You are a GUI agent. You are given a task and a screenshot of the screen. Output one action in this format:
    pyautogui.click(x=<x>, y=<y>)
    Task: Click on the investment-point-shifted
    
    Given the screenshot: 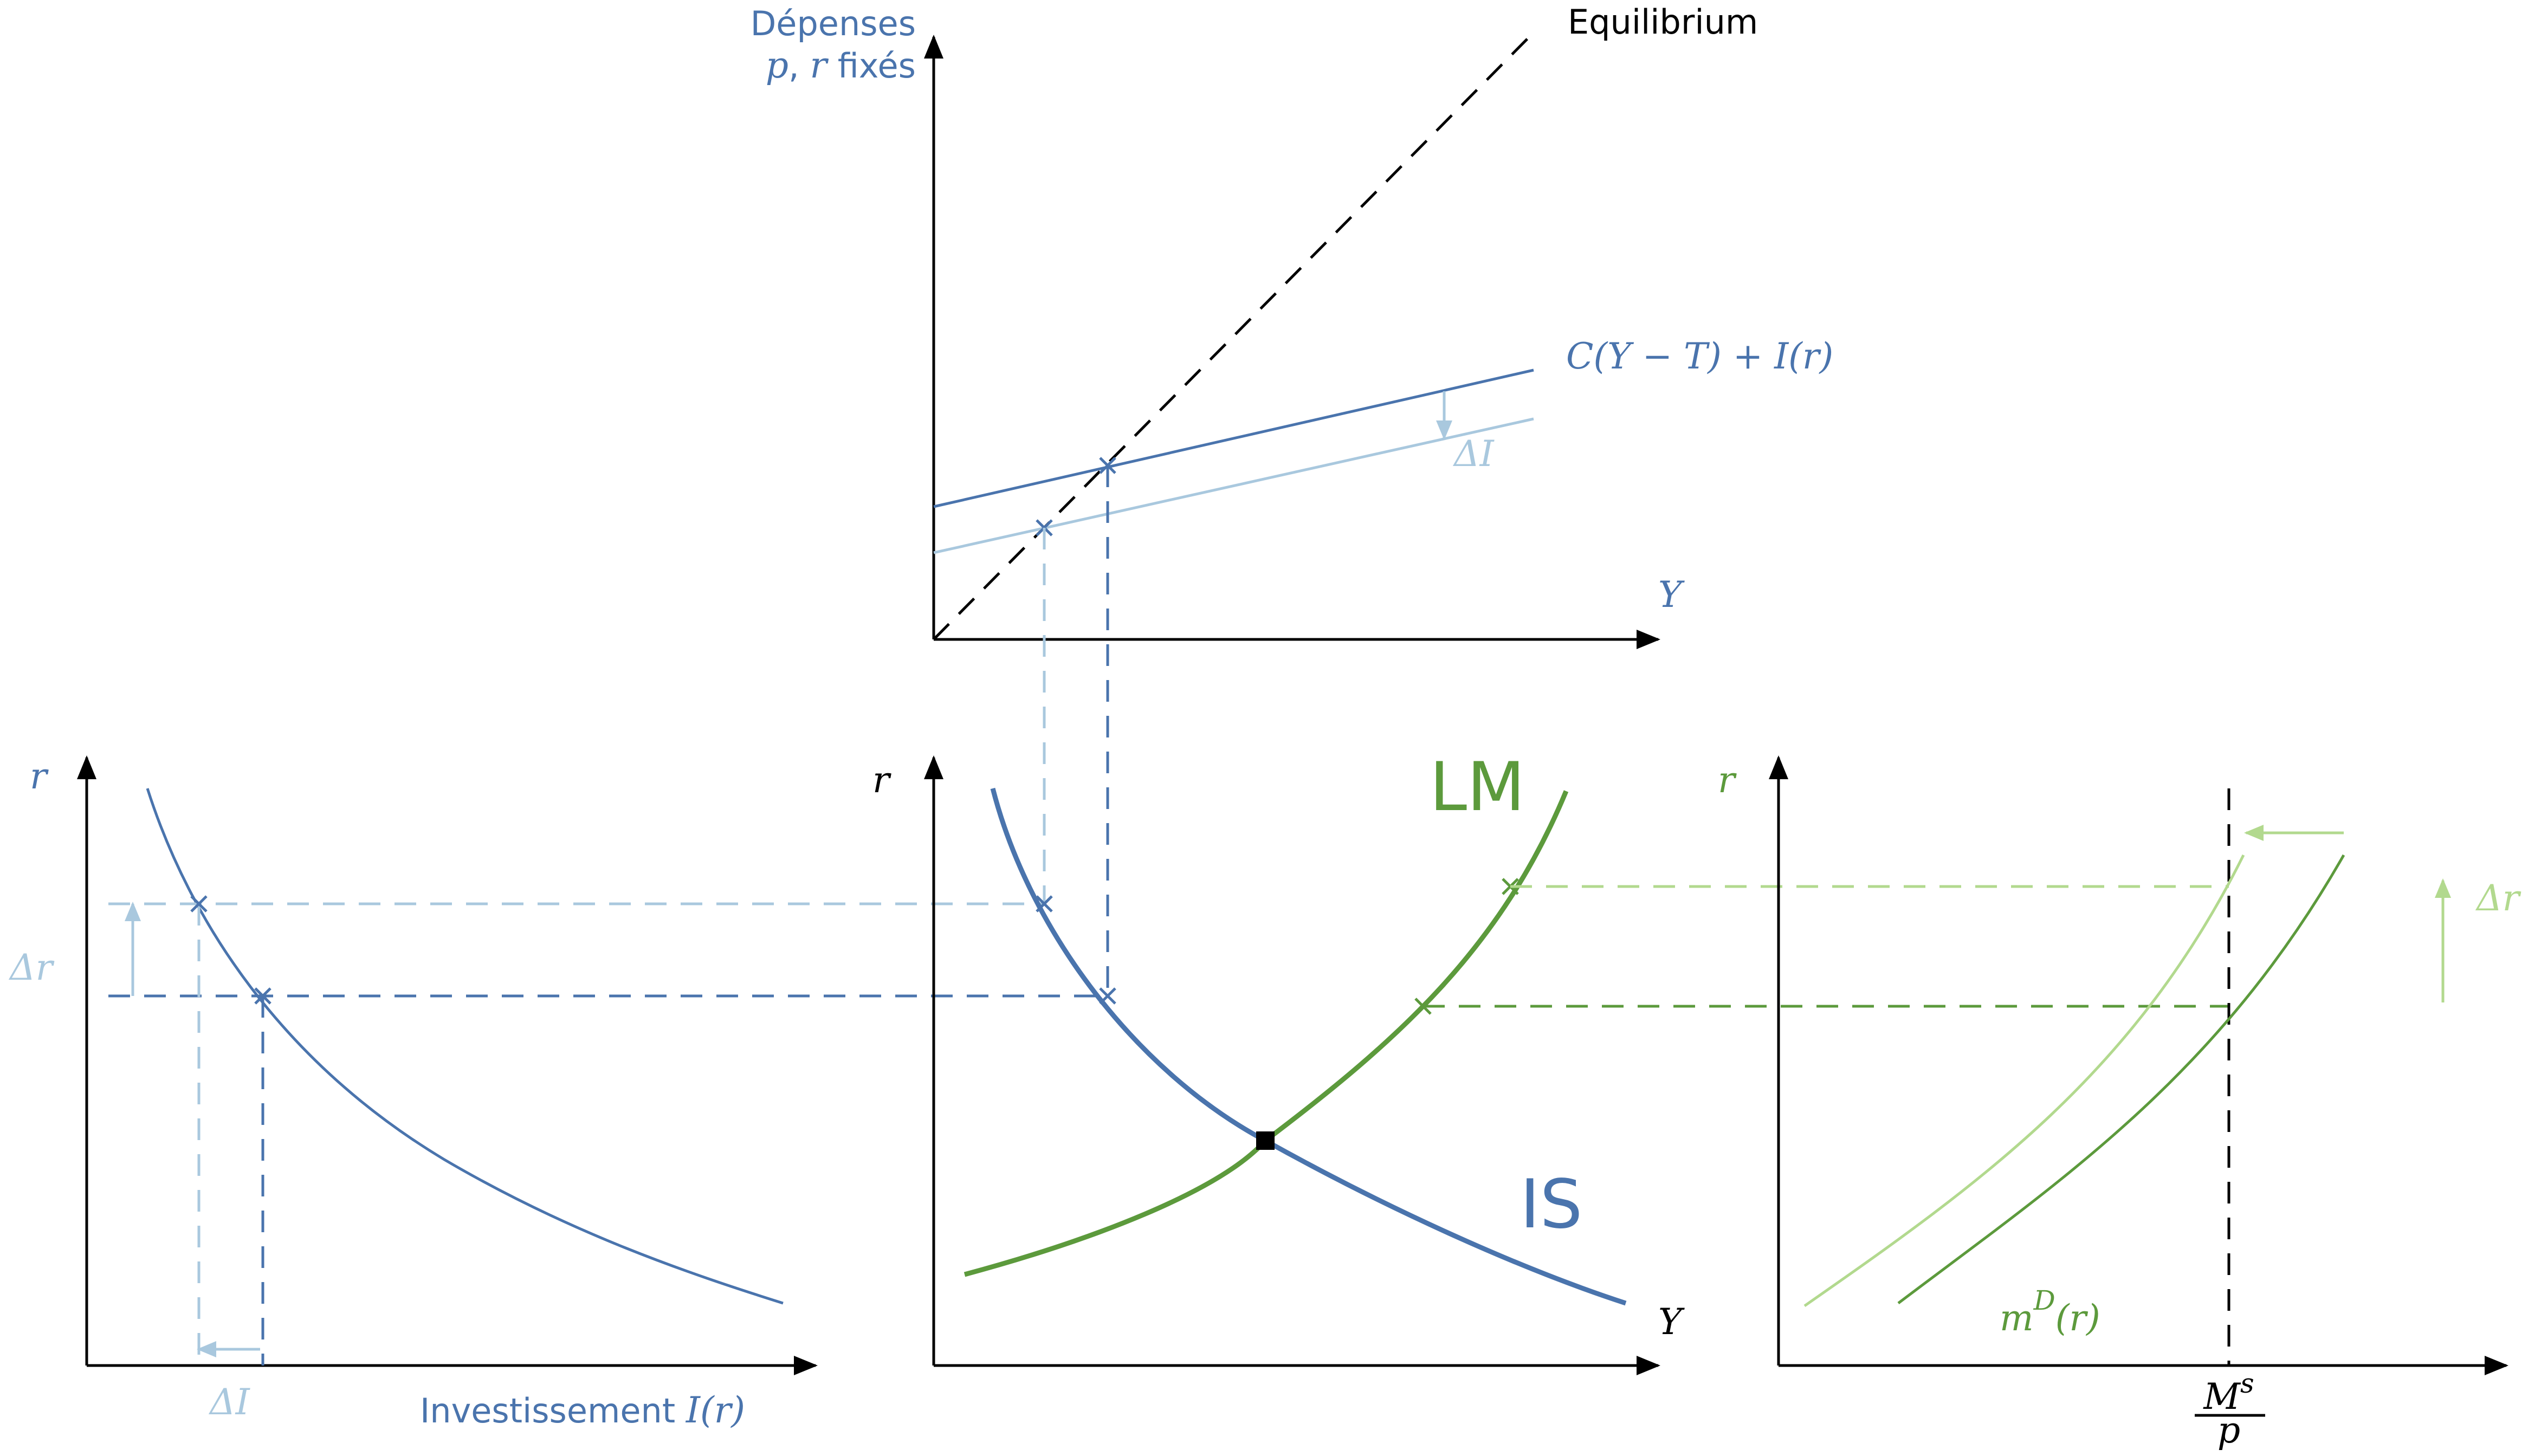 What is the action you would take?
    pyautogui.click(x=199, y=904)
    